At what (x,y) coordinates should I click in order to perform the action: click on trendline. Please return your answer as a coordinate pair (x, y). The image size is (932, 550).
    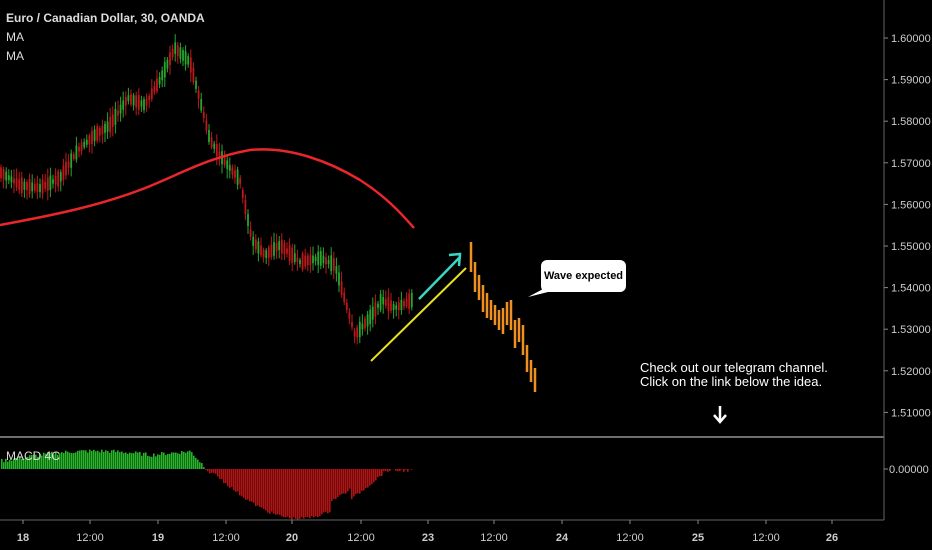
    Looking at the image, I should click on (418, 314).